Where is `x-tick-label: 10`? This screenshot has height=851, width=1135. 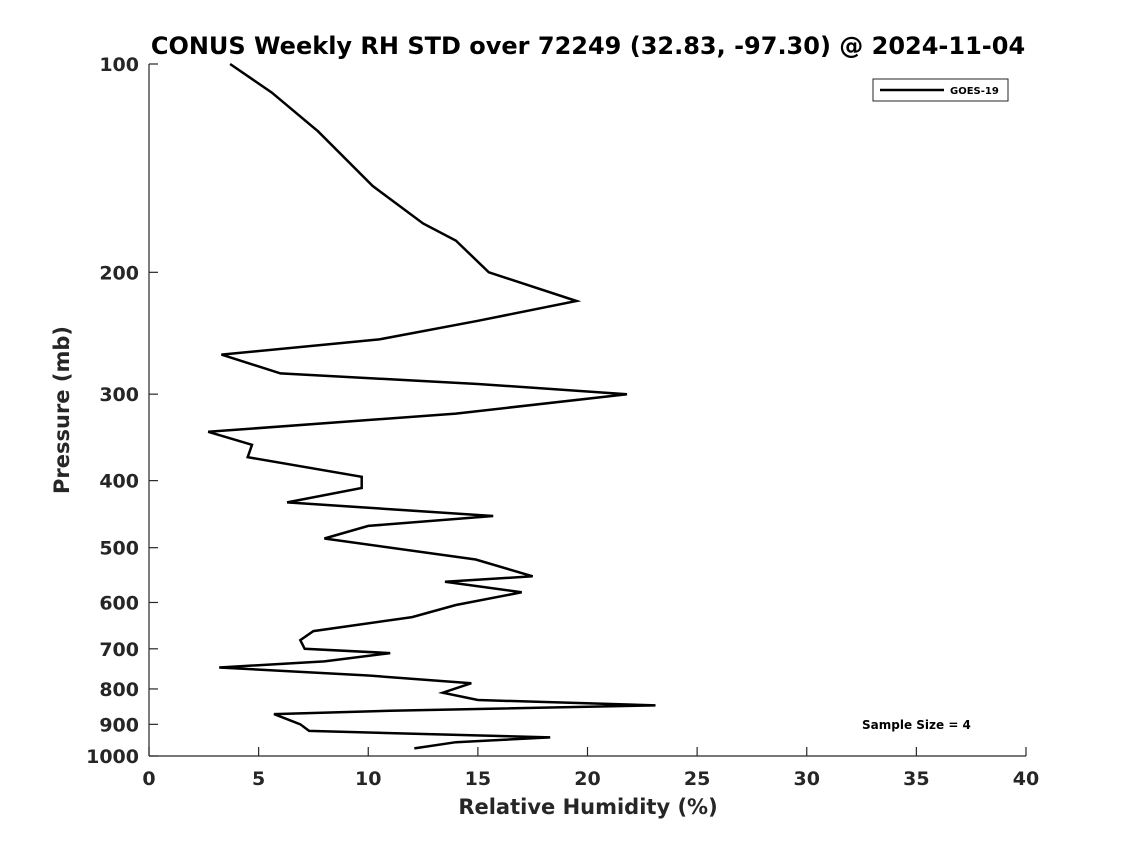
x-tick-label: 10 is located at coordinates (368, 779).